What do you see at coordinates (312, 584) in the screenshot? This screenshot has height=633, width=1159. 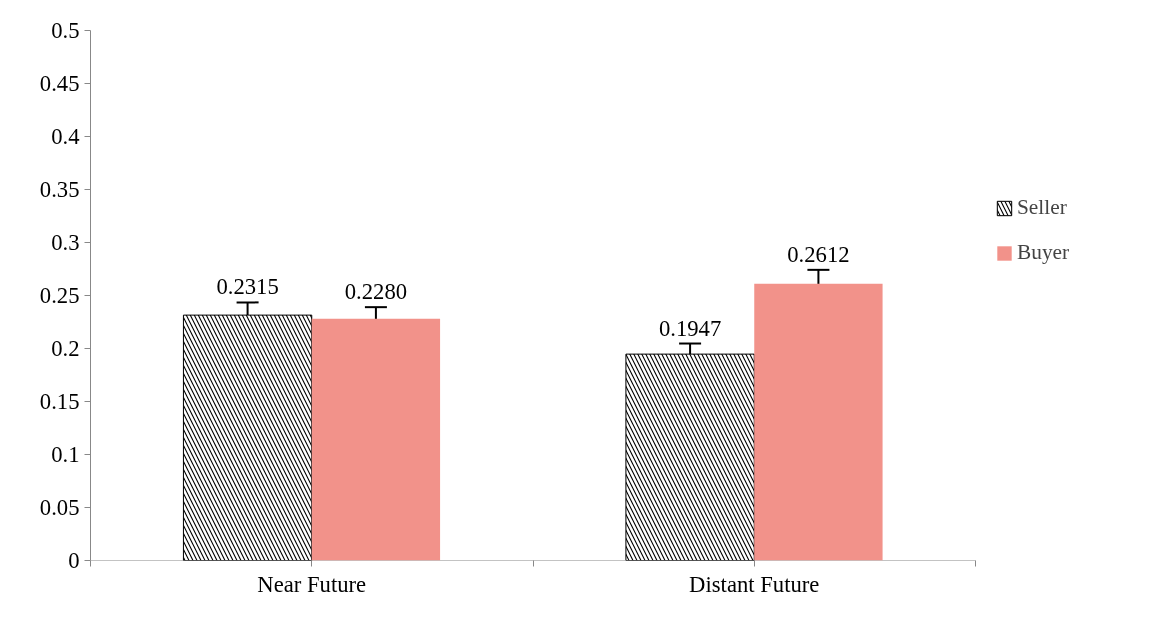 I see `x-tick-label: Near Future` at bounding box center [312, 584].